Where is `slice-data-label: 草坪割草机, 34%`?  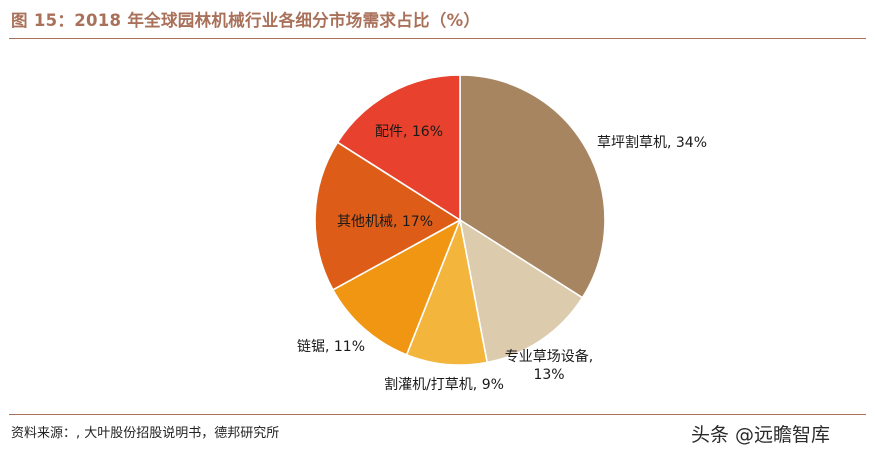
slice-data-label: 草坪割草机, 34% is located at coordinates (652, 142).